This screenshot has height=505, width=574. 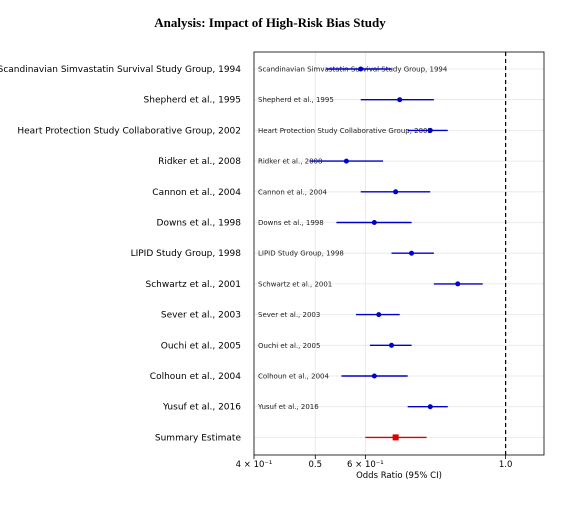 What do you see at coordinates (195, 377) in the screenshot?
I see `study-label: Colhoun et al., 2004` at bounding box center [195, 377].